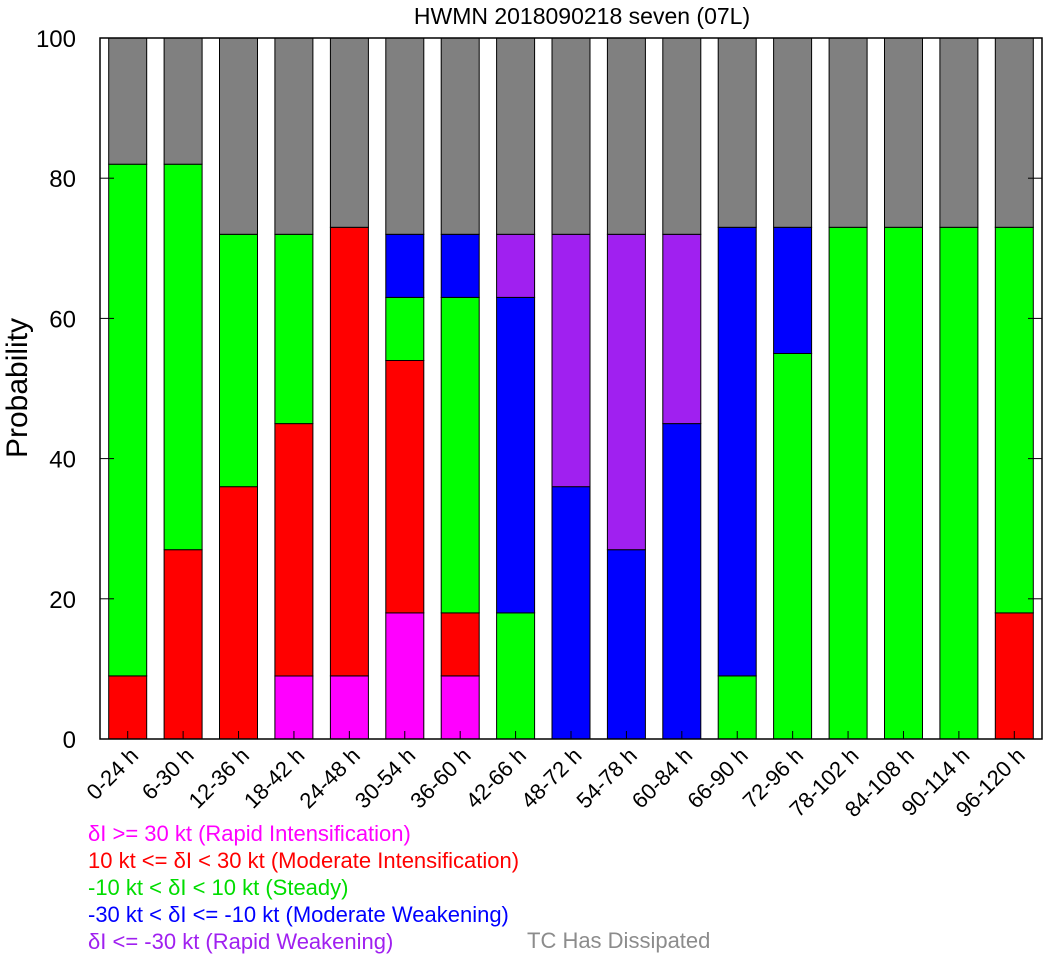  Describe the element at coordinates (183, 101) in the screenshot. I see `bar-segment-6-30h-s5` at that location.